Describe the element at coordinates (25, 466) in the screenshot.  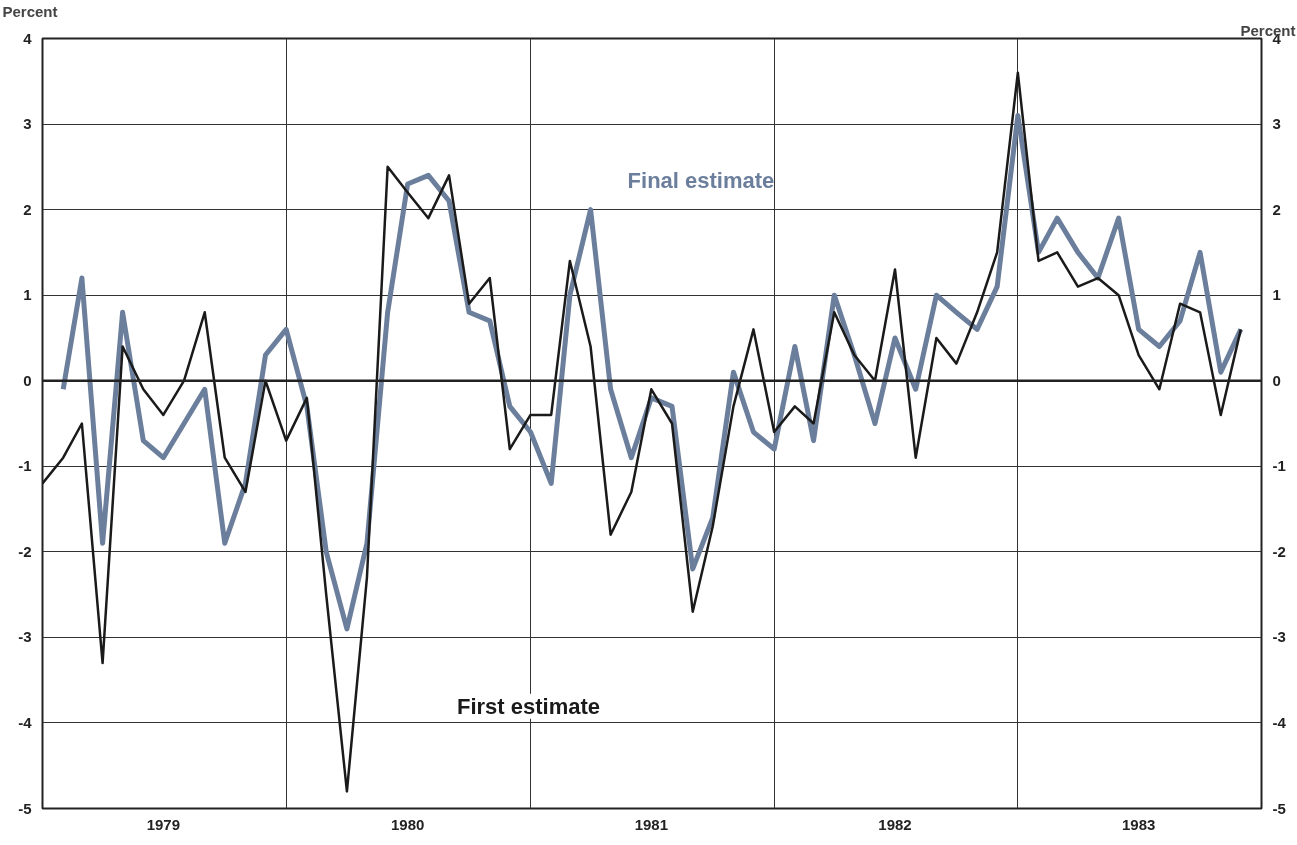
I see `y-tick-label: -1` at that location.